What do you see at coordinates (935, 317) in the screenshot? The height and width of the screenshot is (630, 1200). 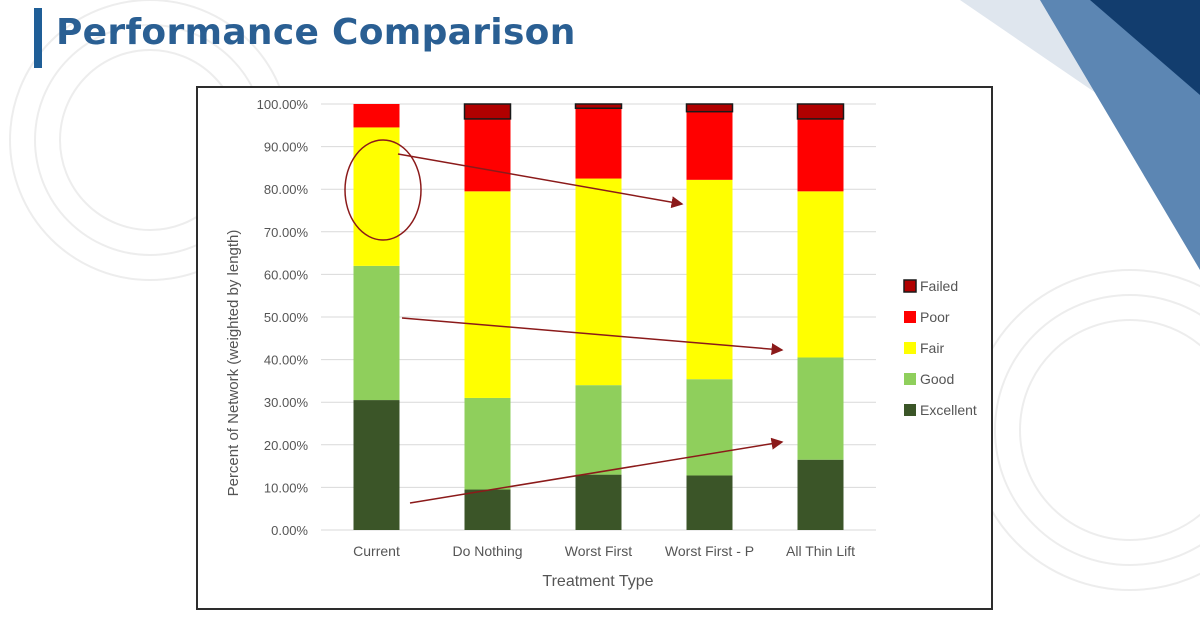 I see `legend-label: Poor` at bounding box center [935, 317].